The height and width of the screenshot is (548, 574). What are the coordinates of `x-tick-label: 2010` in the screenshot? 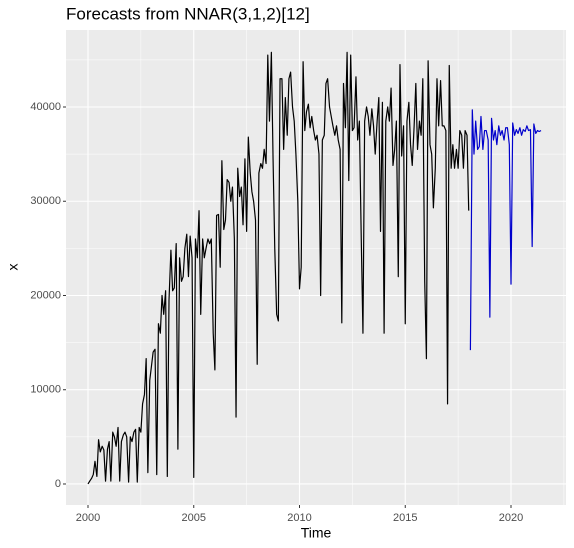 It's located at (299, 518).